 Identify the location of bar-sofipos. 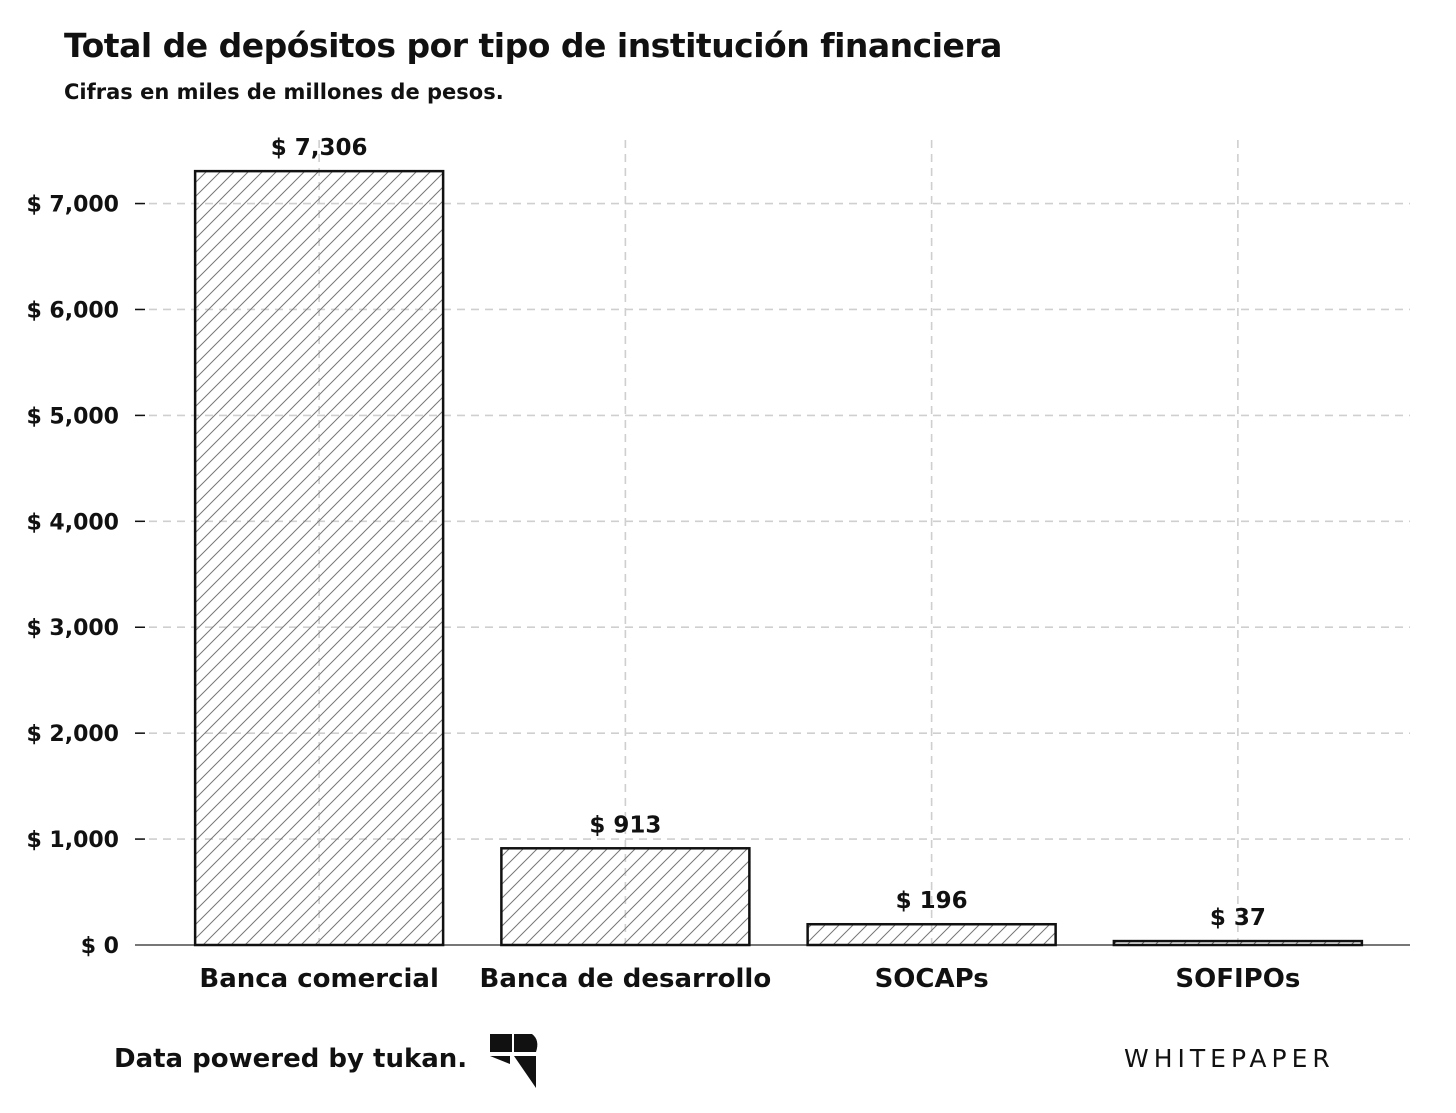
(1238, 943).